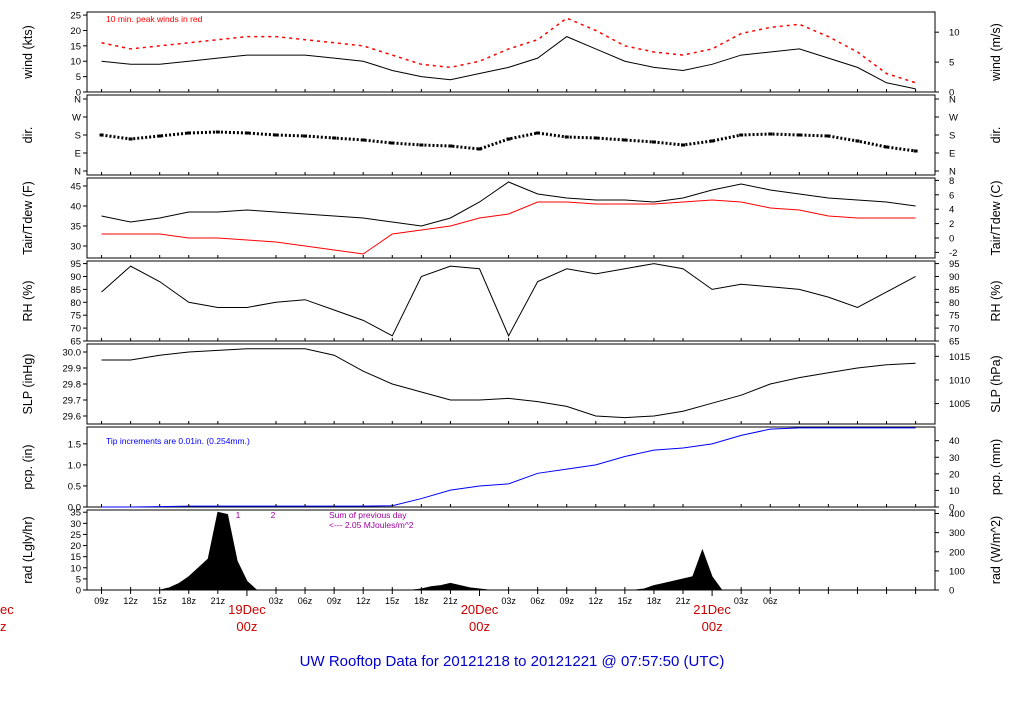  I want to click on wind-line, so click(508, 50).